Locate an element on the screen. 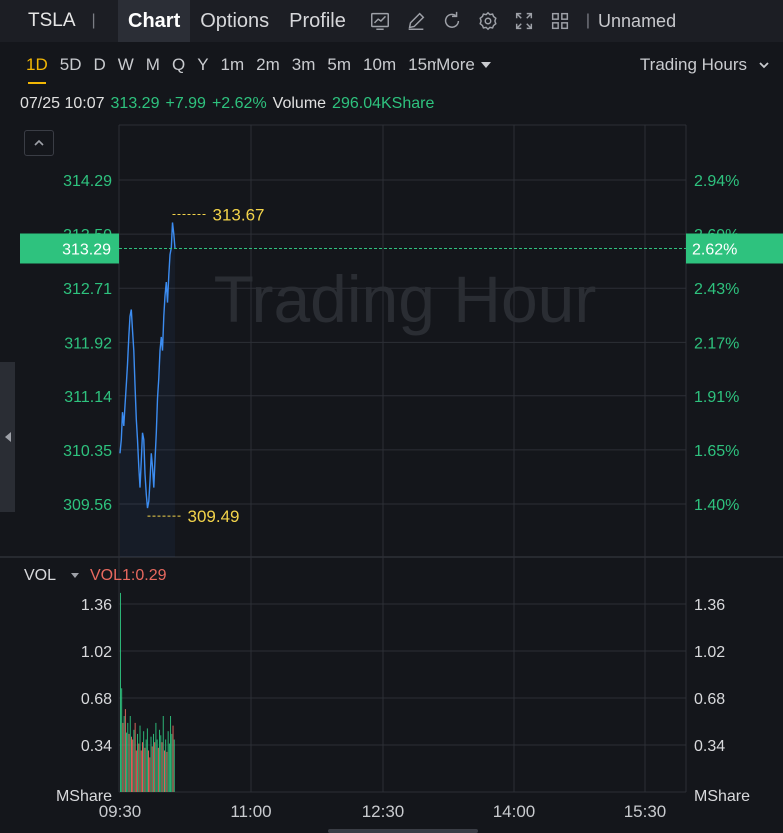  volume-tick-label: 0.34 is located at coordinates (96, 746).